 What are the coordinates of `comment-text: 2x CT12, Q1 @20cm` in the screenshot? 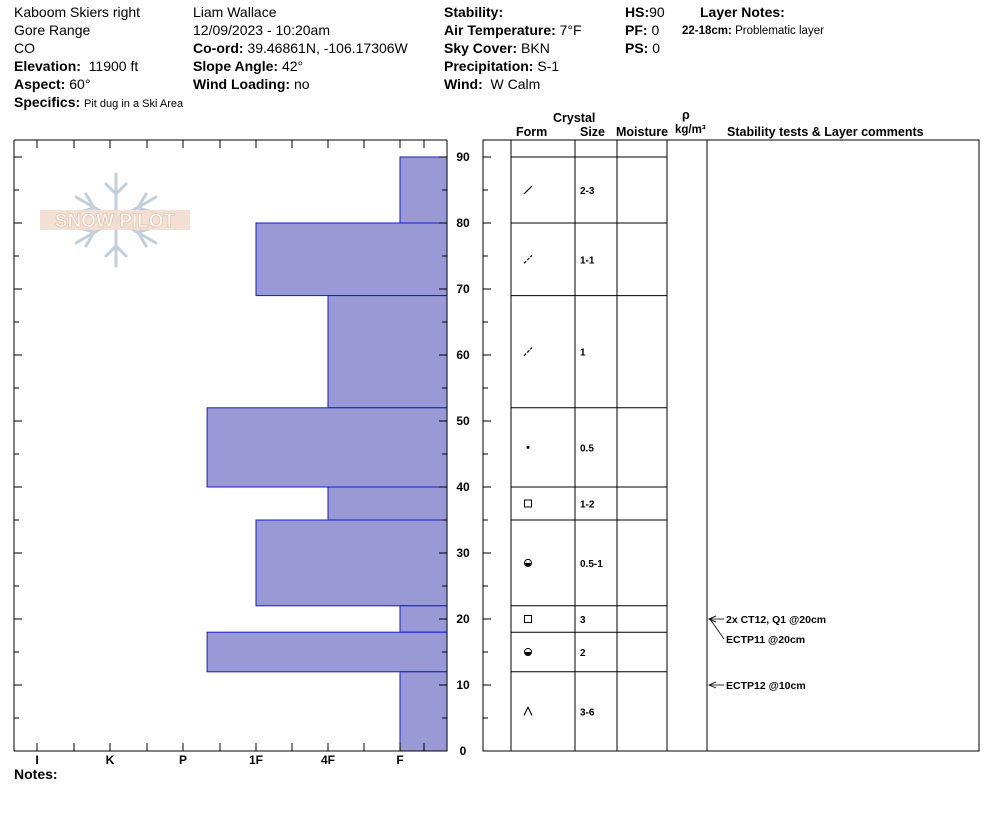 It's located at (776, 620).